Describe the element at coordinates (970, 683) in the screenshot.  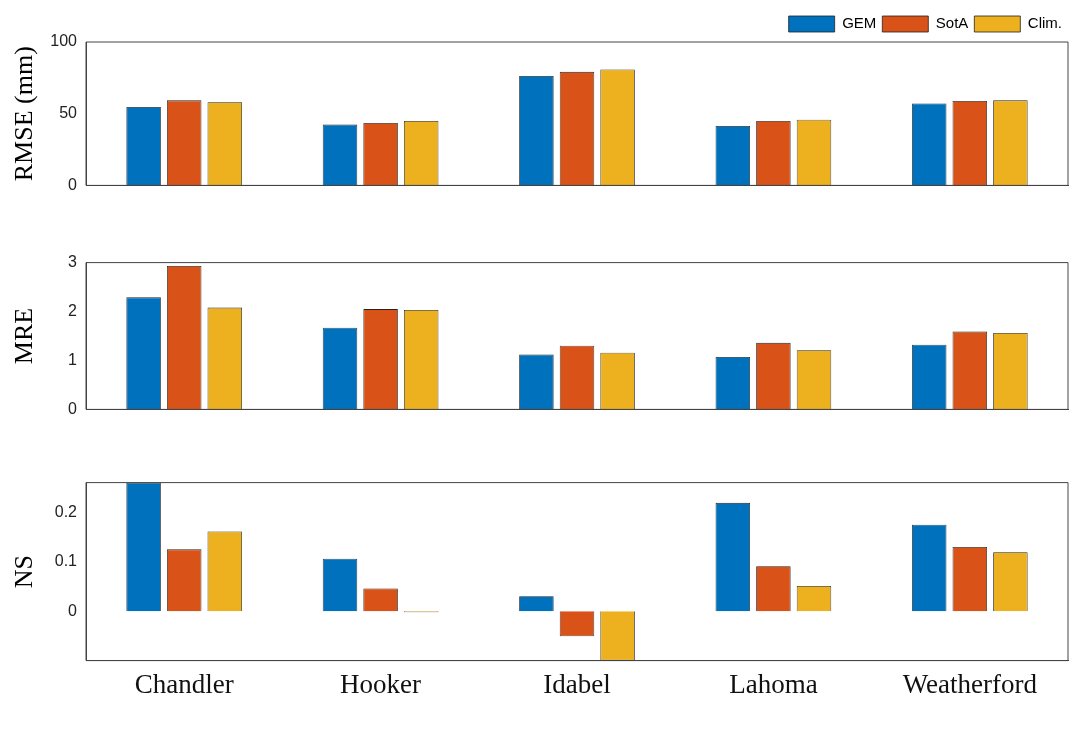
I see `x-tick-label: Weatherford` at that location.